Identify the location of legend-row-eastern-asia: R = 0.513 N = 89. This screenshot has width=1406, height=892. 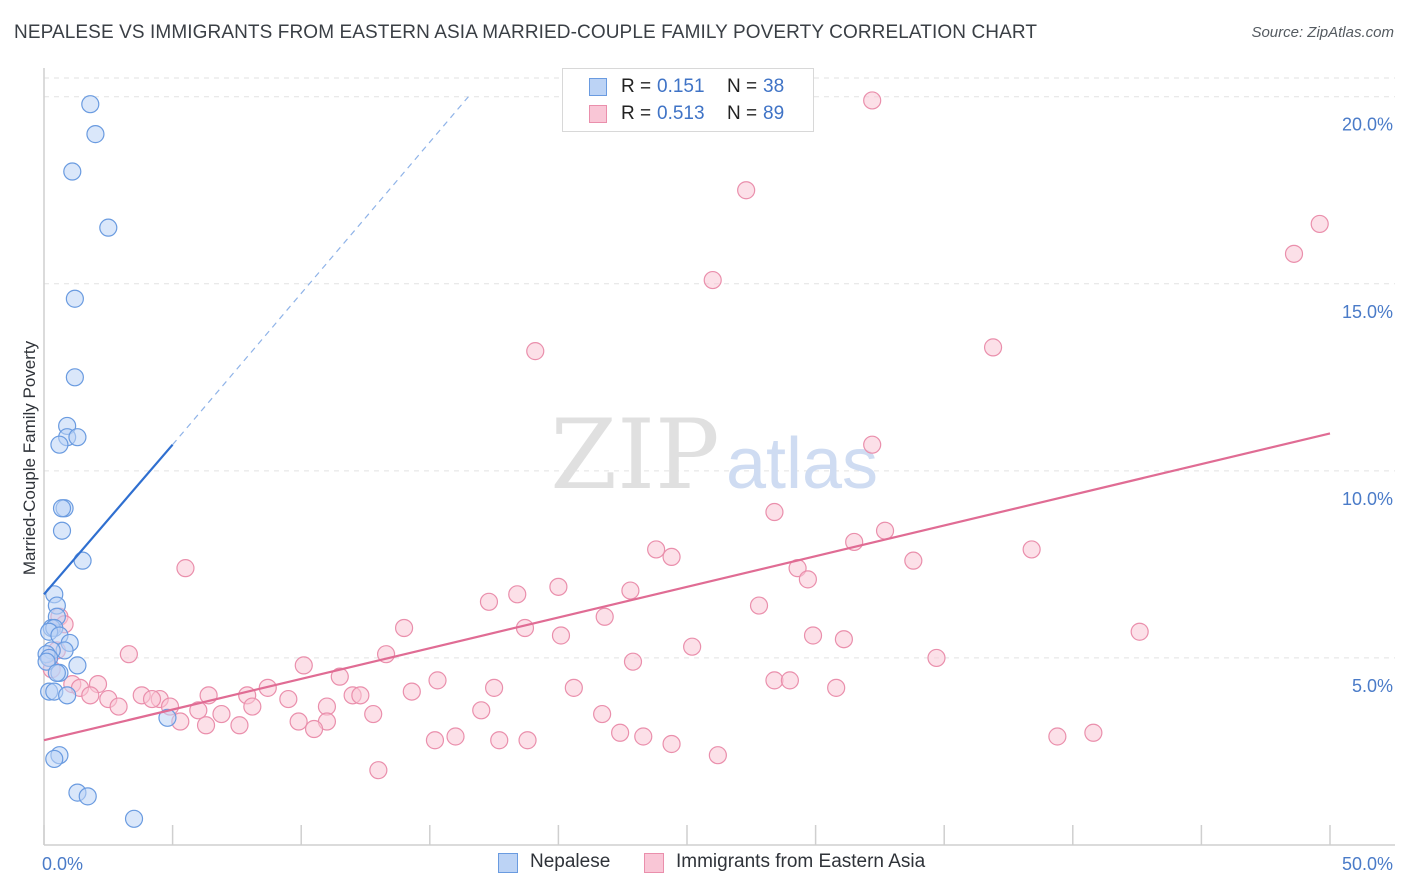
(688, 114).